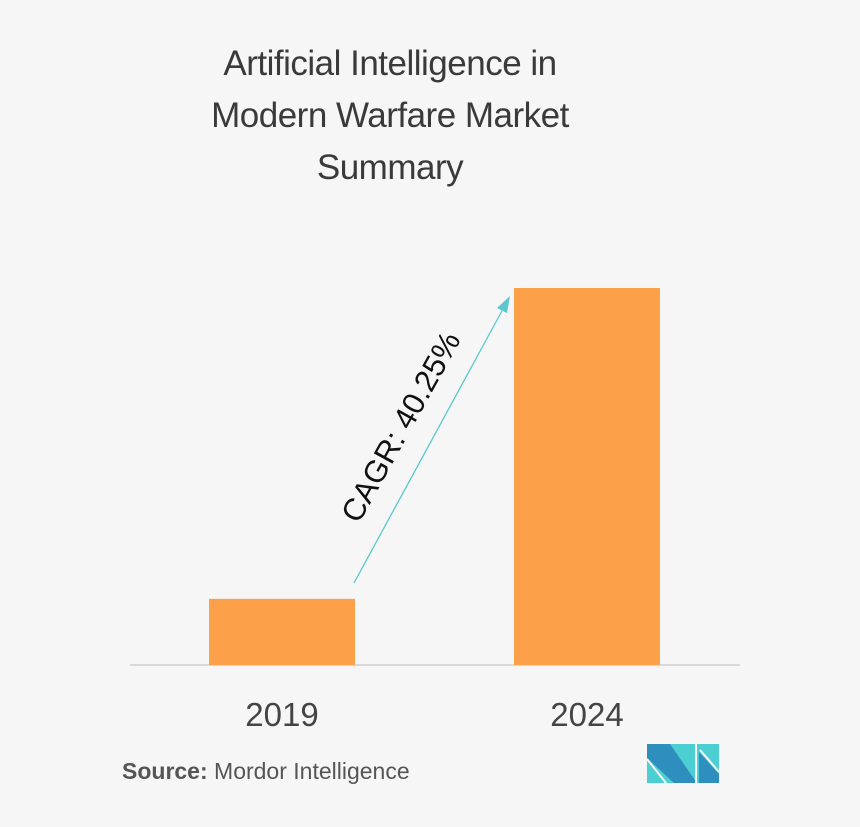 The height and width of the screenshot is (827, 860). Describe the element at coordinates (390, 63) in the screenshot. I see `title-line: Artificial Intelligence in` at that location.